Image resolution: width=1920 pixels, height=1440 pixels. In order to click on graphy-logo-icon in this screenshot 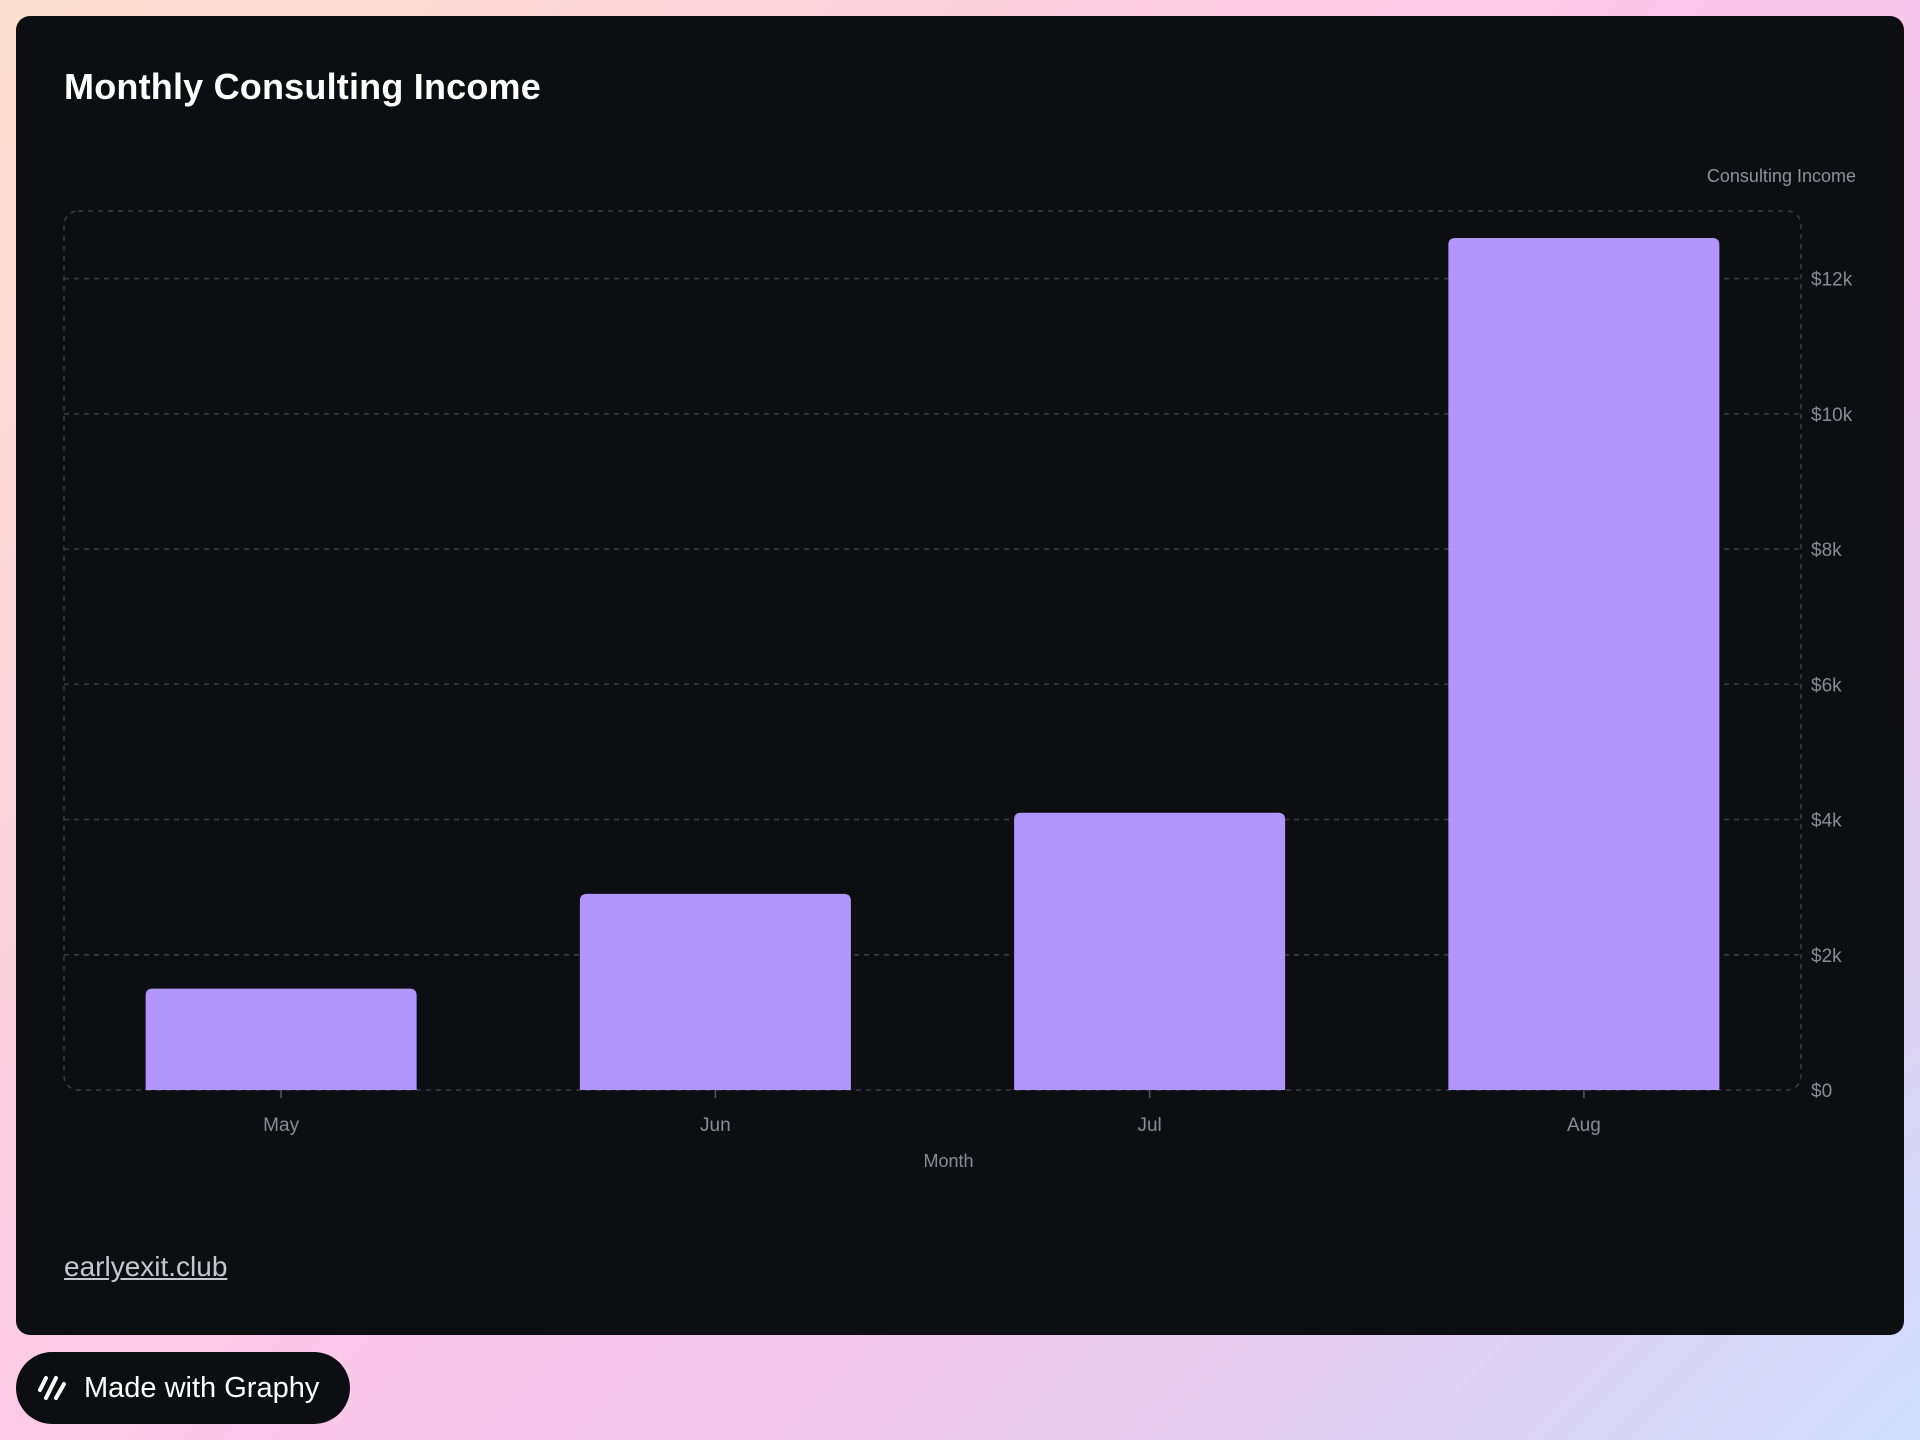, I will do `click(52, 1388)`.